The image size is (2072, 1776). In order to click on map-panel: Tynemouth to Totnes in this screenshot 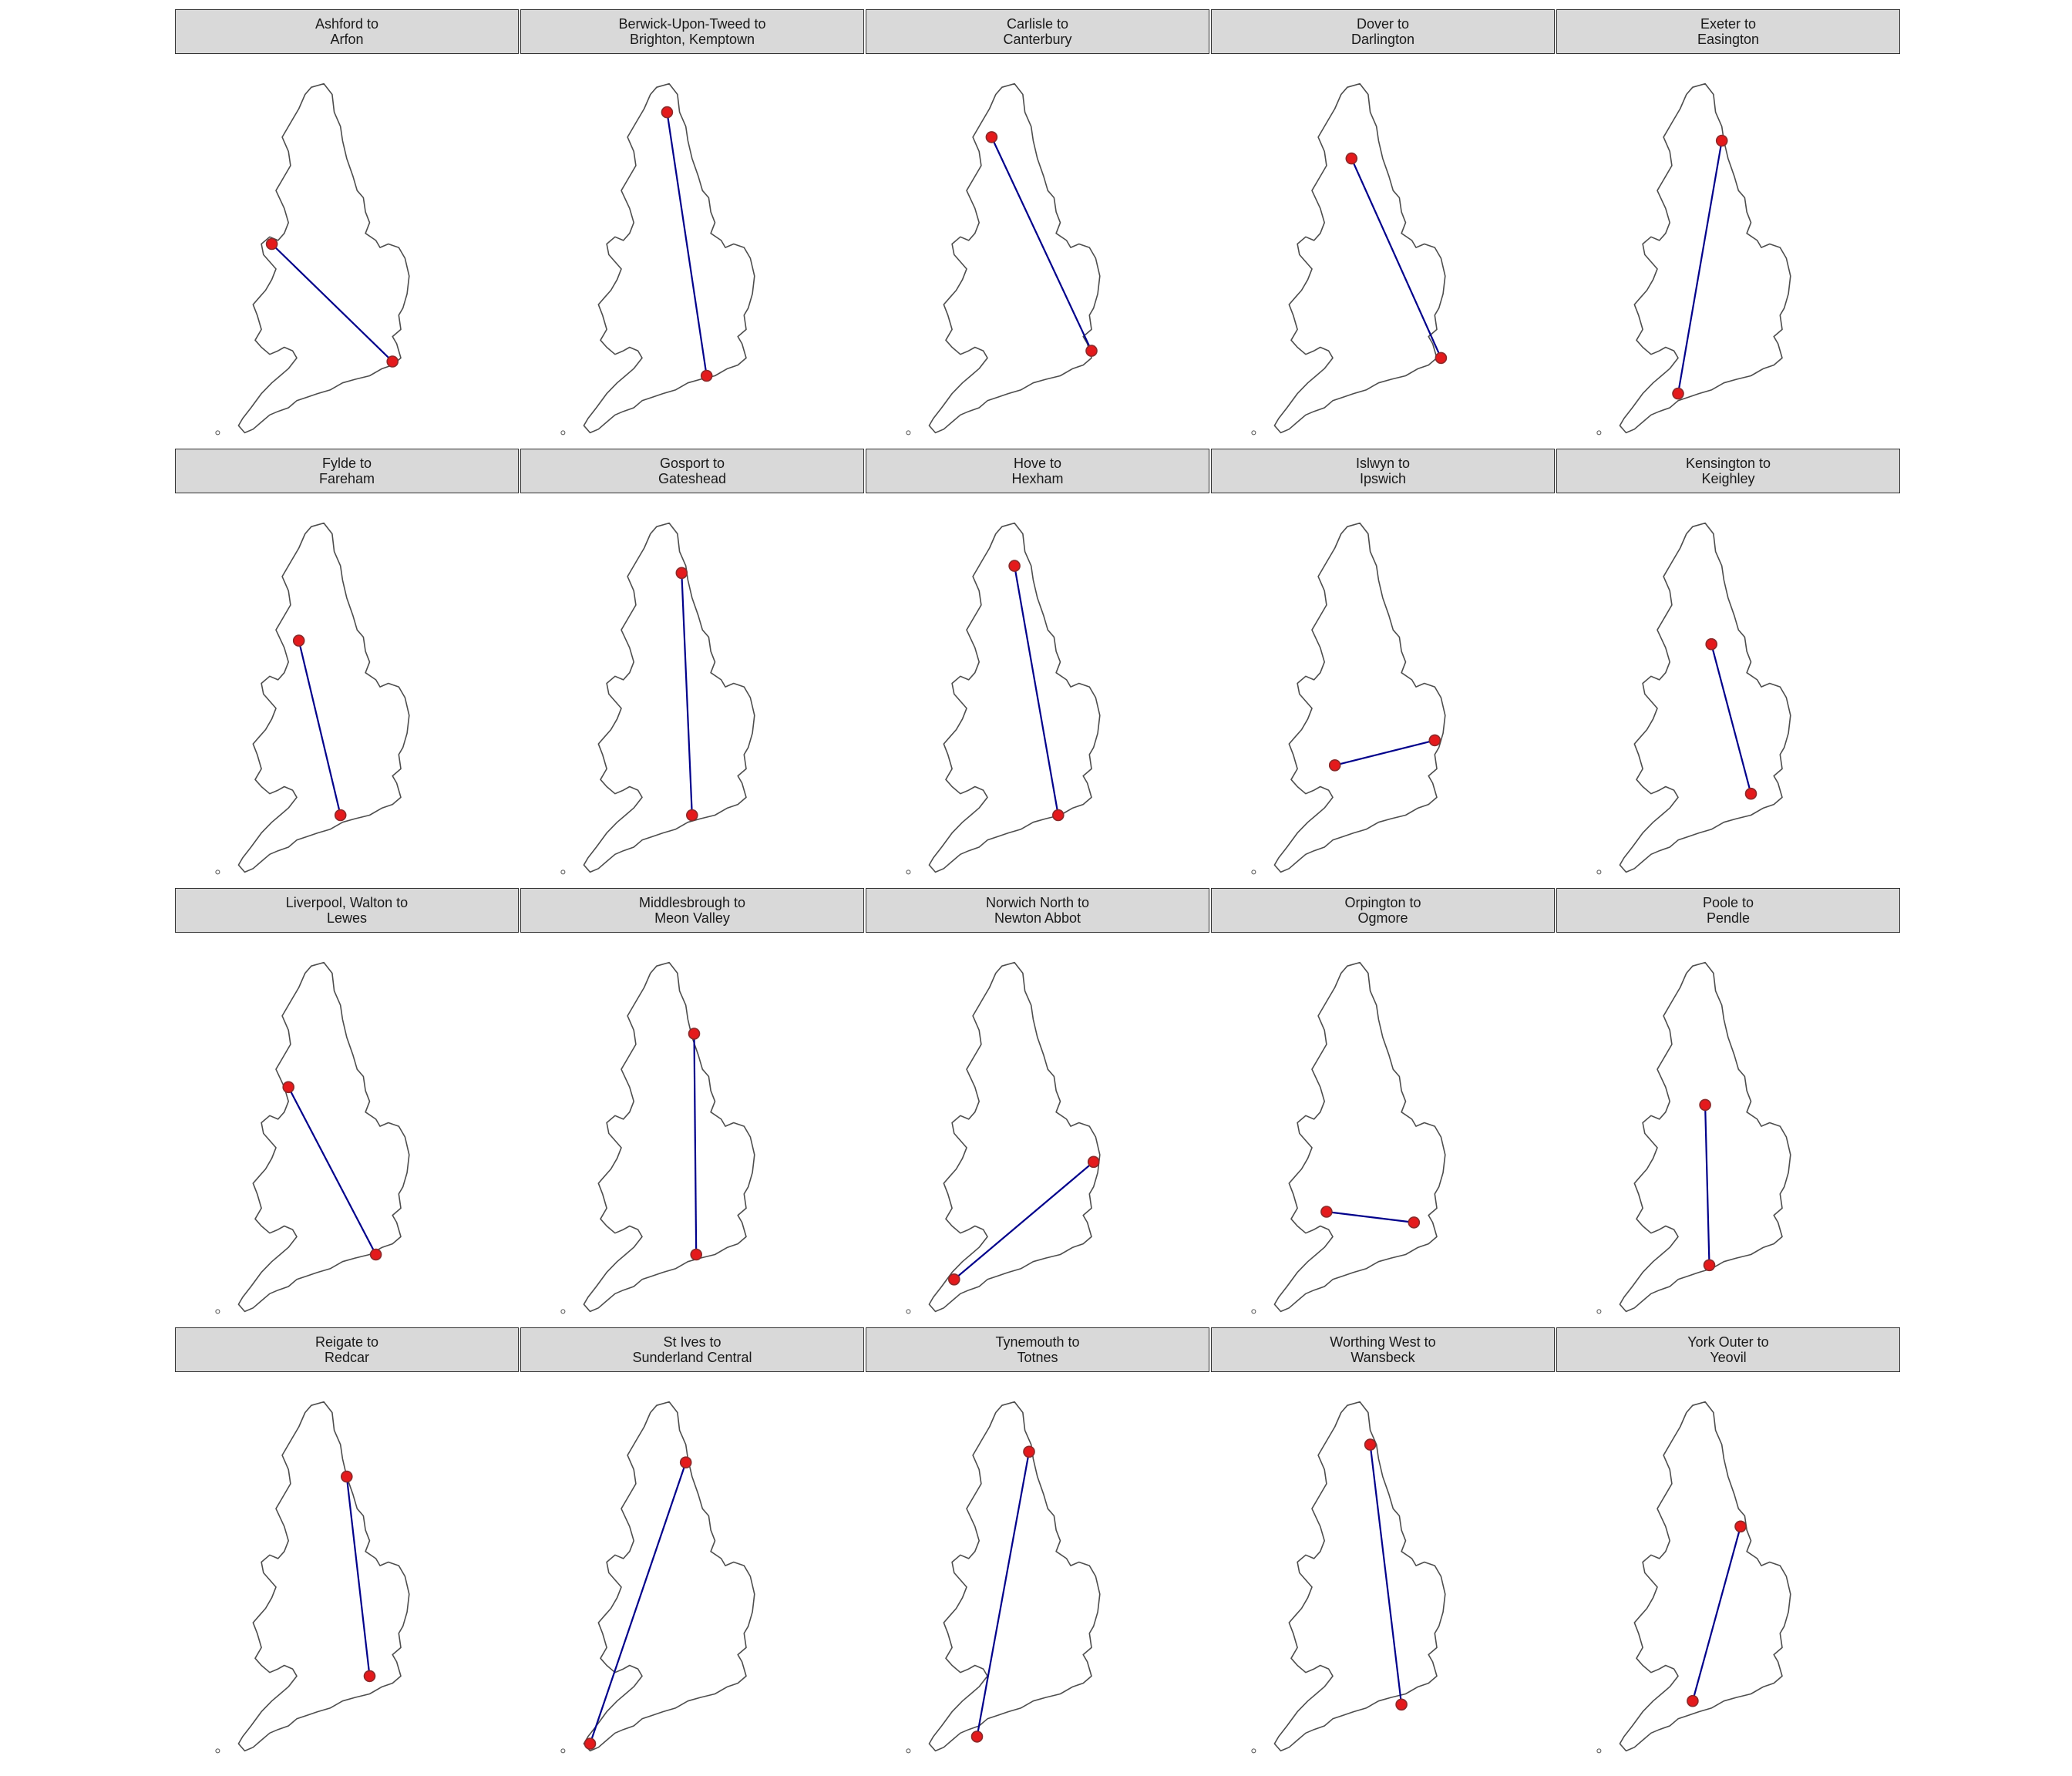, I will do `click(1039, 1546)`.